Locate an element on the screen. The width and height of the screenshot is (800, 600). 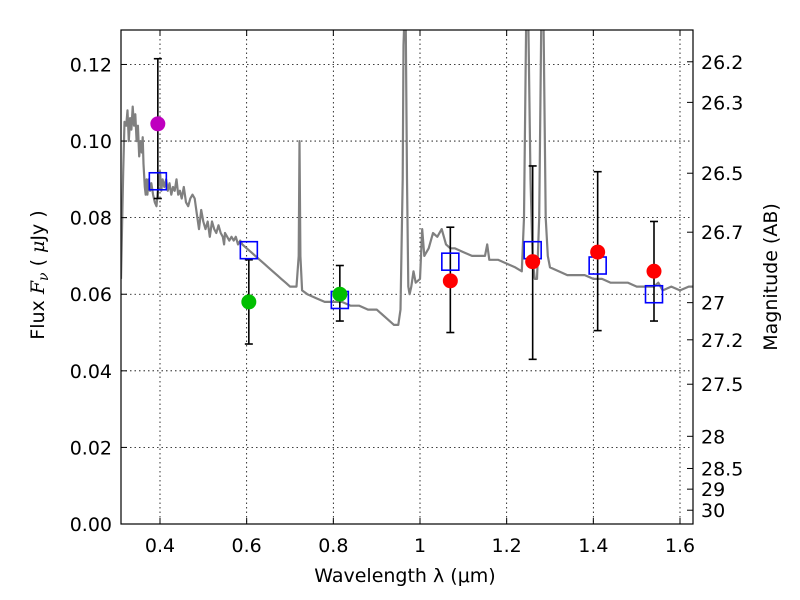
x-tick-label: 1.6 is located at coordinates (680, 546).